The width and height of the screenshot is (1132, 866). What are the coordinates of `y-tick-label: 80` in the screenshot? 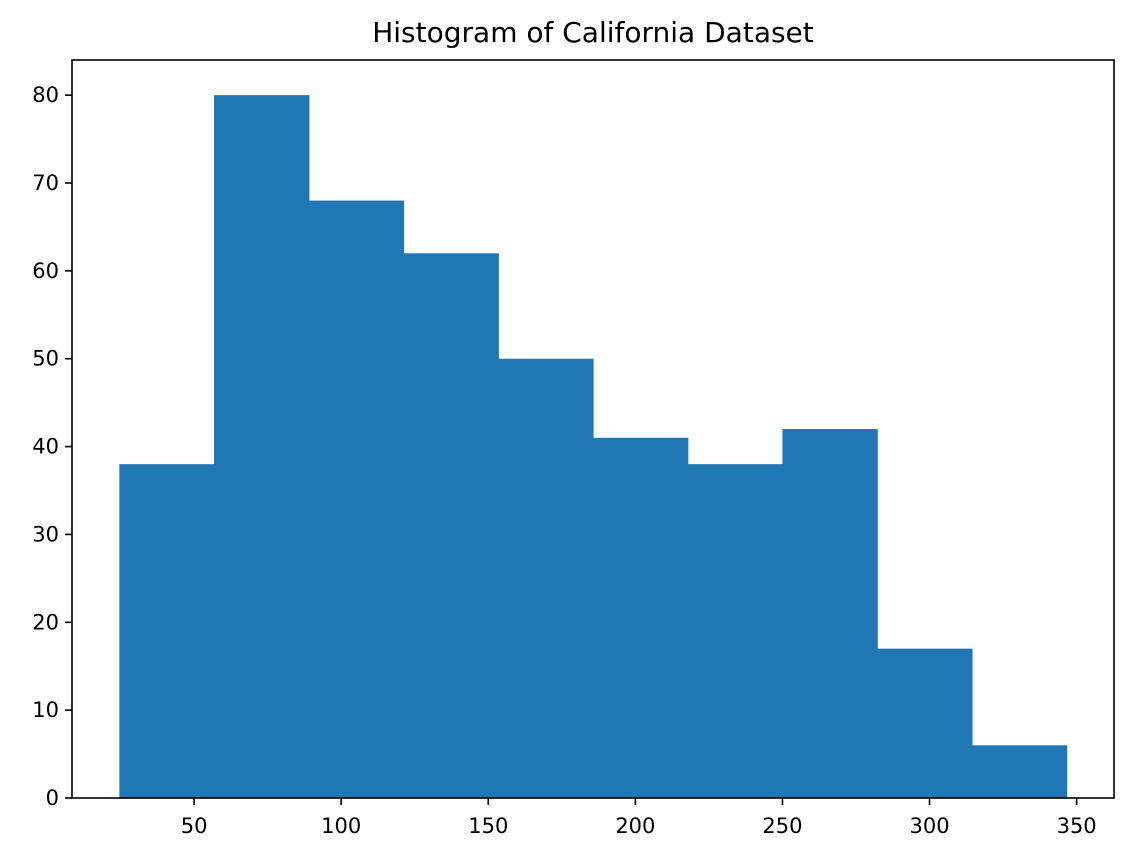 It's located at (45, 95).